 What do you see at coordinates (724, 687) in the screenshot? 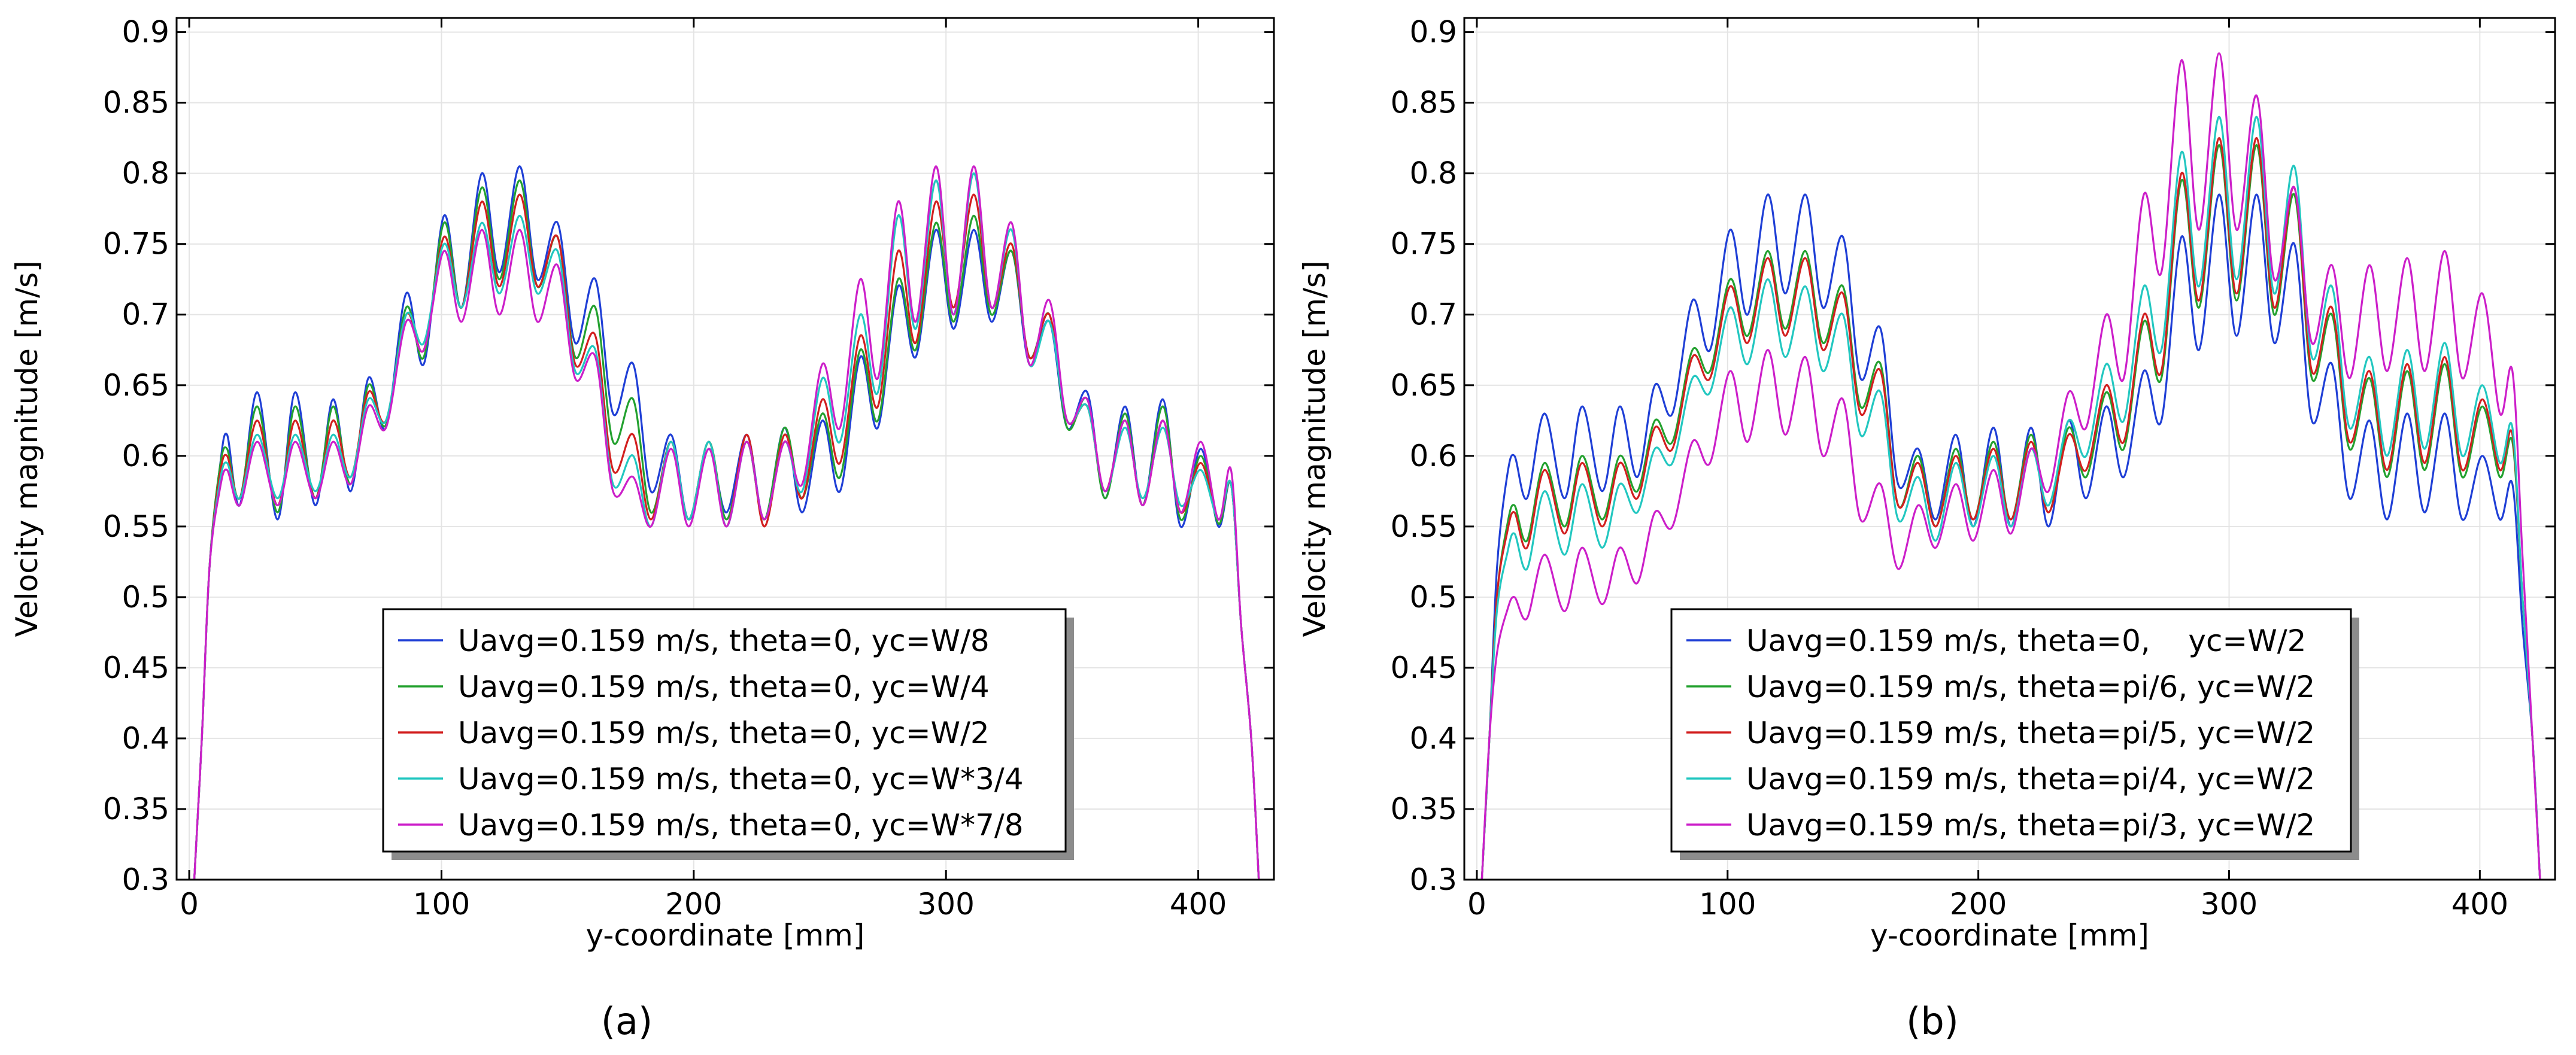
I see `legend-entry-2: Uavg=0.159 m/s, theta=0, yc=W/4` at bounding box center [724, 687].